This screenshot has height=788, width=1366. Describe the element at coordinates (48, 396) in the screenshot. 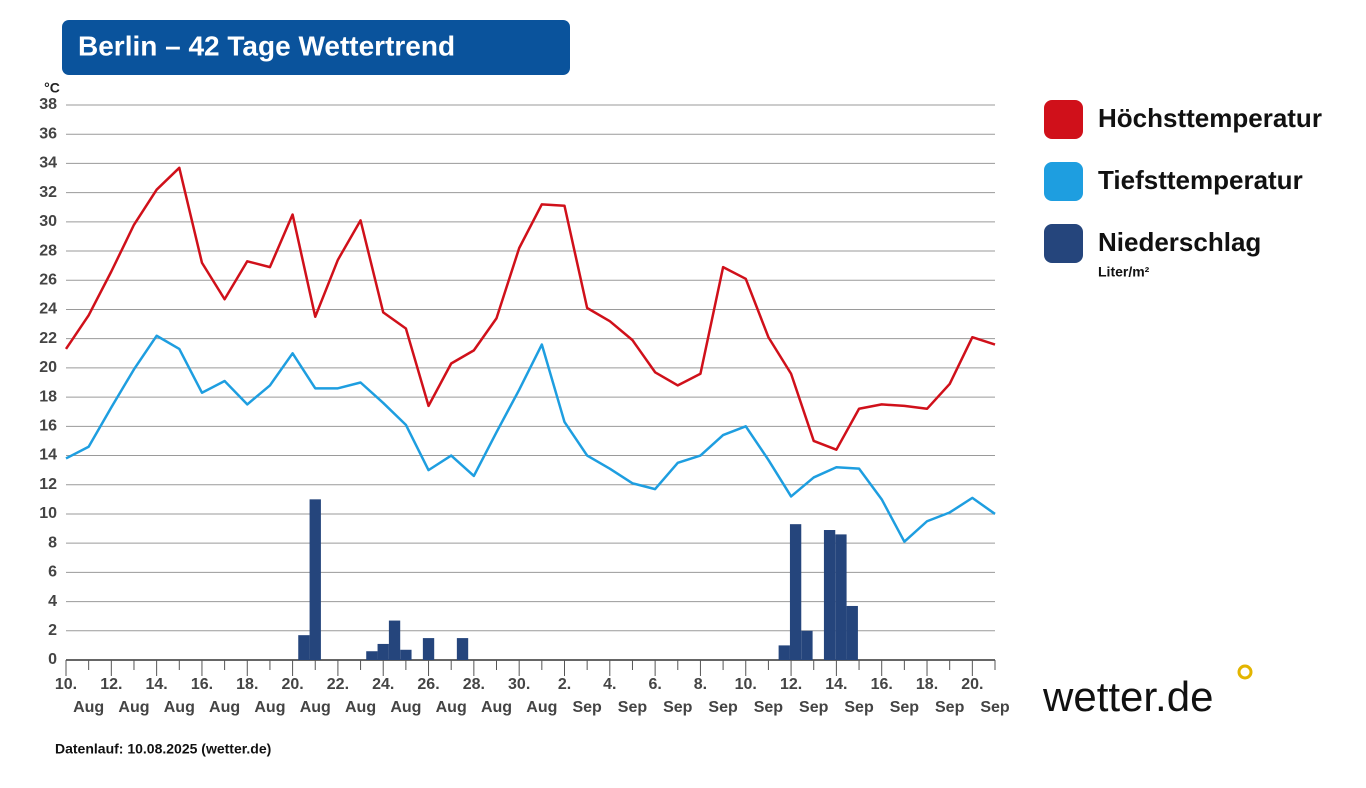

I see `y-tick-label: 18` at that location.